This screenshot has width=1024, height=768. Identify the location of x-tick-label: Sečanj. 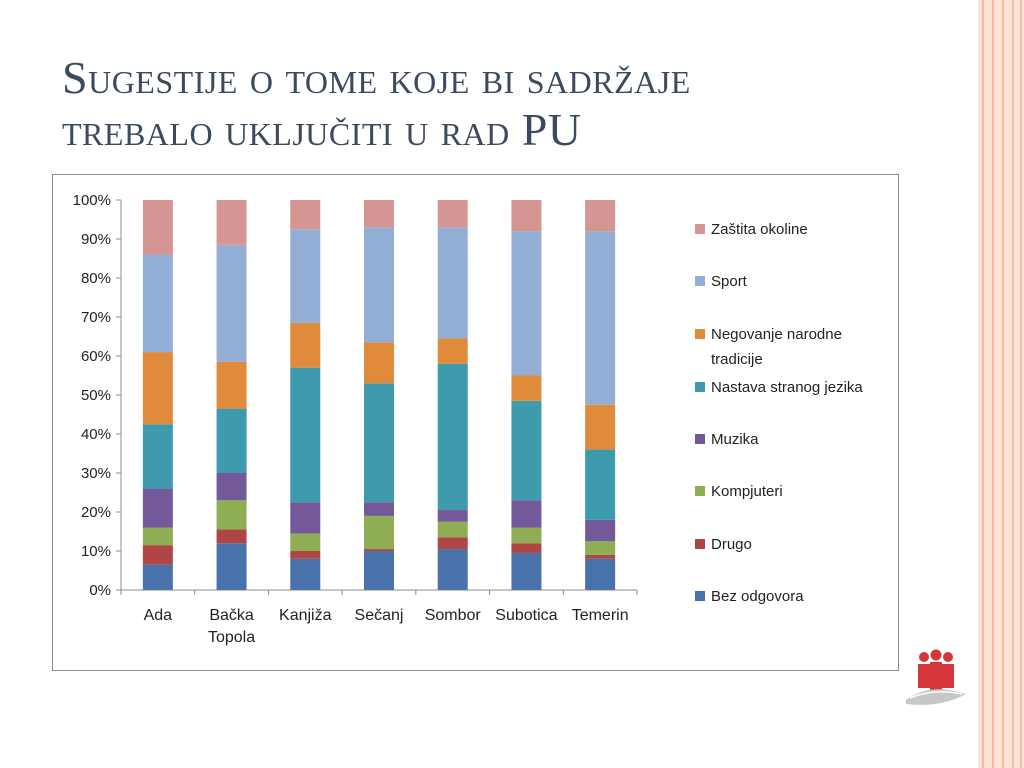
(379, 615).